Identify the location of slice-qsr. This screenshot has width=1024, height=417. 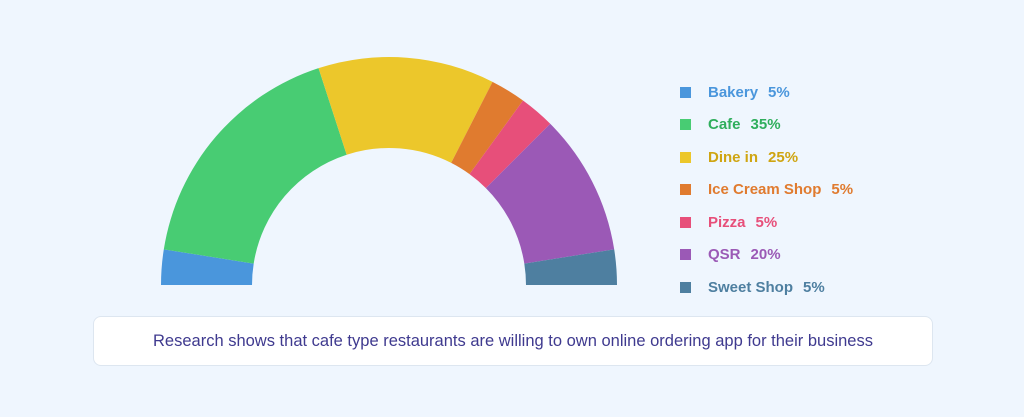
(550, 193).